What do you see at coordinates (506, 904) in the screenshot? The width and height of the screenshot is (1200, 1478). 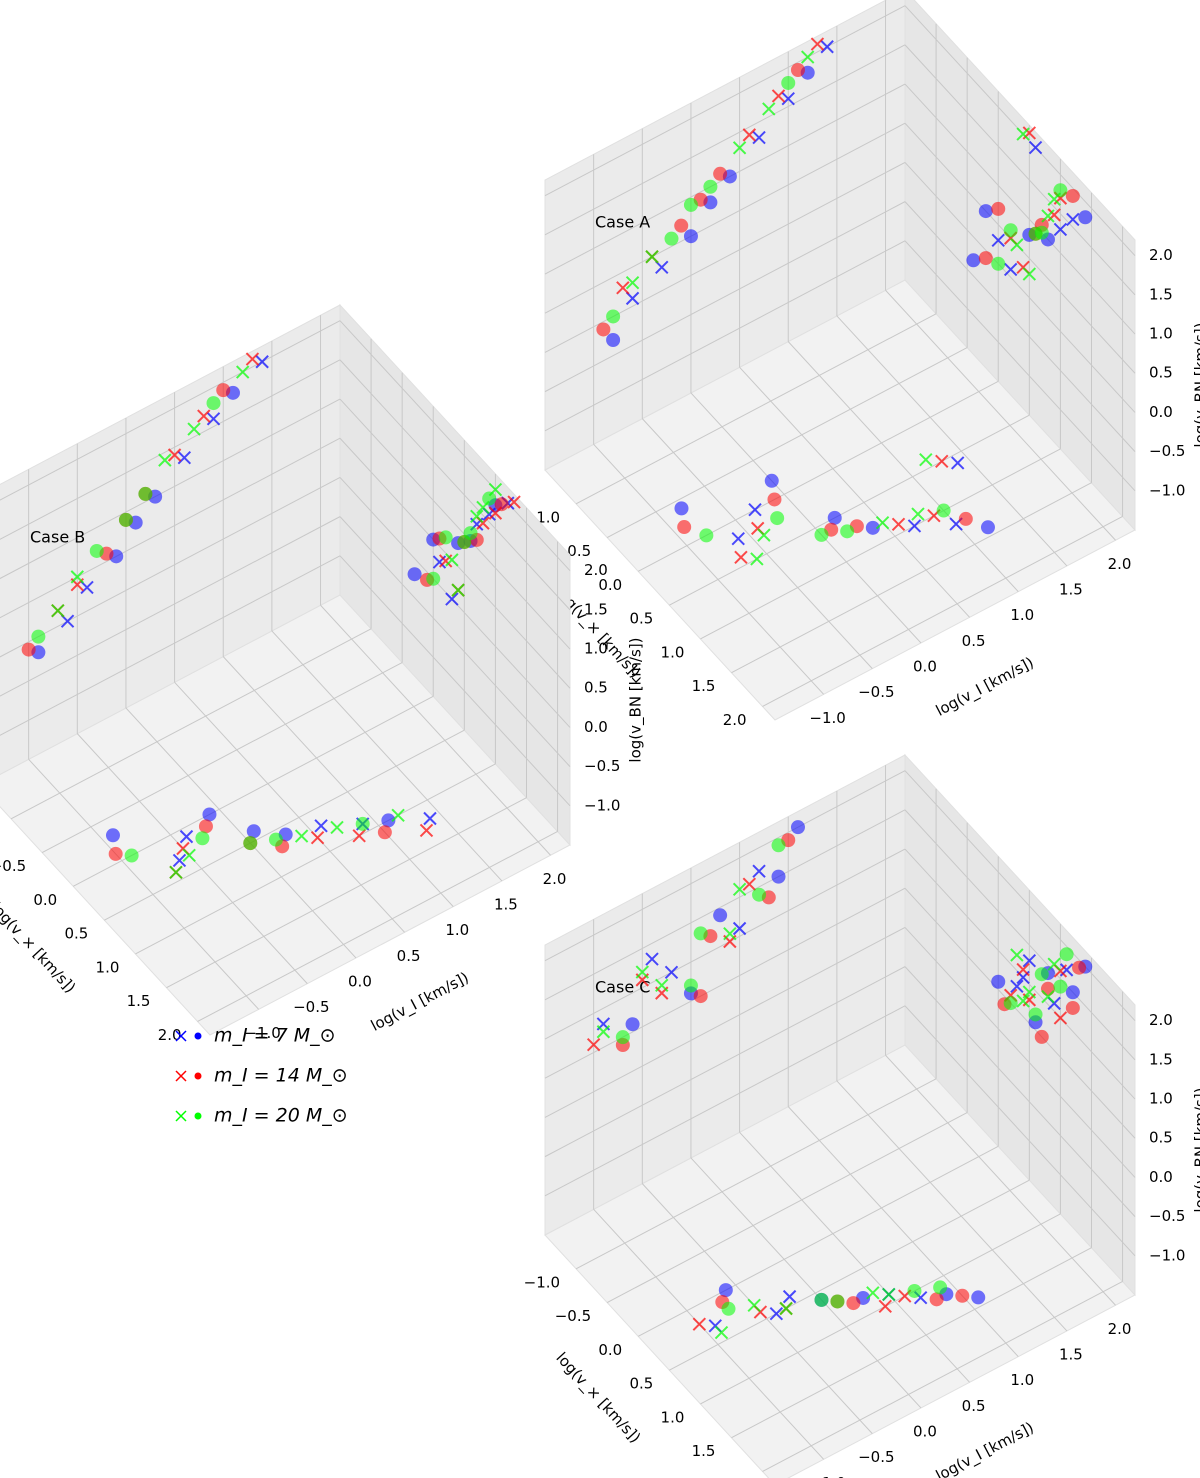 I see `y-tick-label: 1.5` at bounding box center [506, 904].